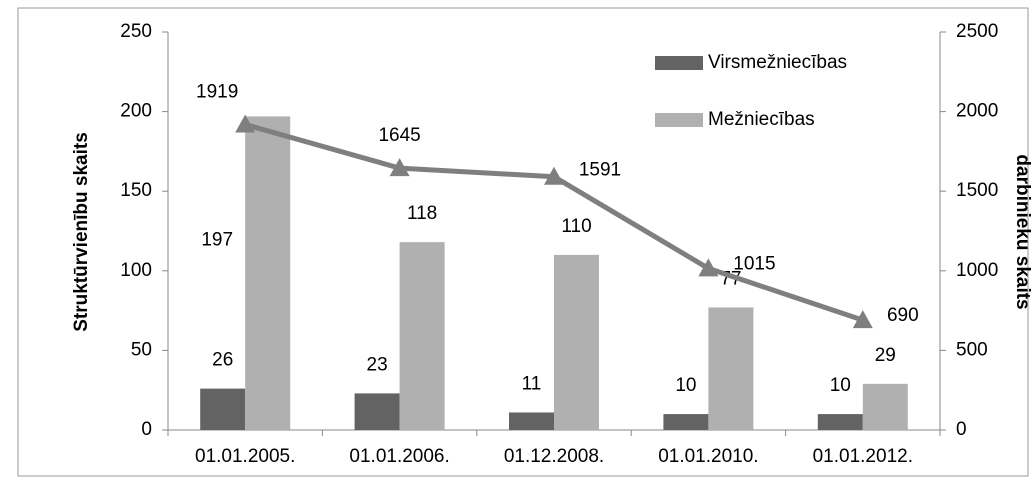 This screenshot has width=1033, height=482. What do you see at coordinates (977, 190) in the screenshot?
I see `y2-tick-label: 1500` at bounding box center [977, 190].